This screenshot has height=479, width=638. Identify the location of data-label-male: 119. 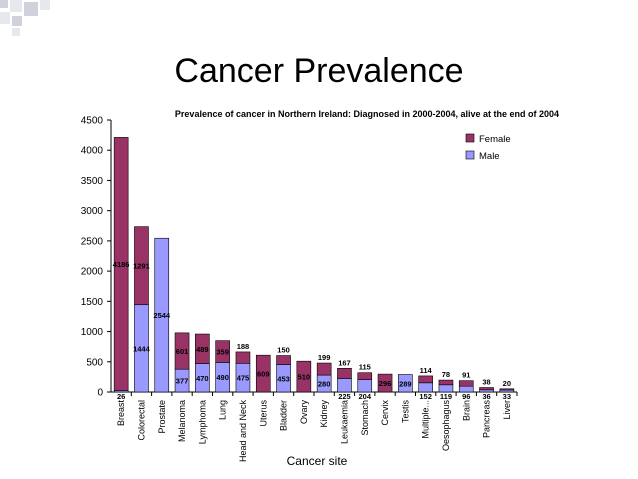
(446, 396).